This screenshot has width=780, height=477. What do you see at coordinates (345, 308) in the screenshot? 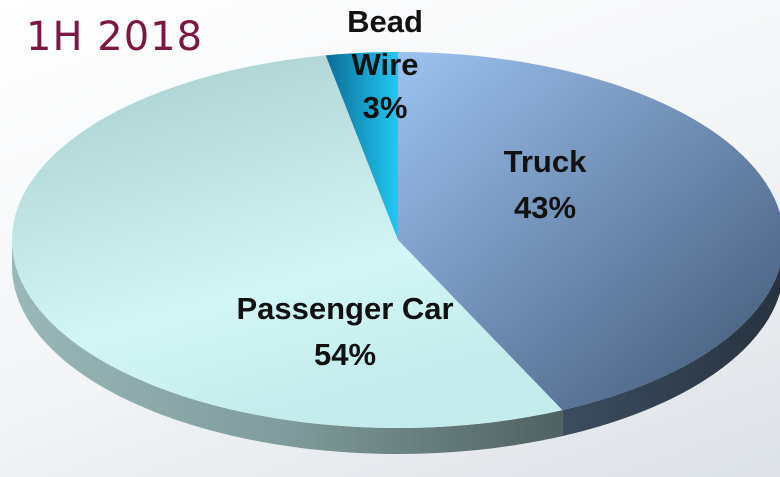
I see `category-label: Passenger Car` at bounding box center [345, 308].